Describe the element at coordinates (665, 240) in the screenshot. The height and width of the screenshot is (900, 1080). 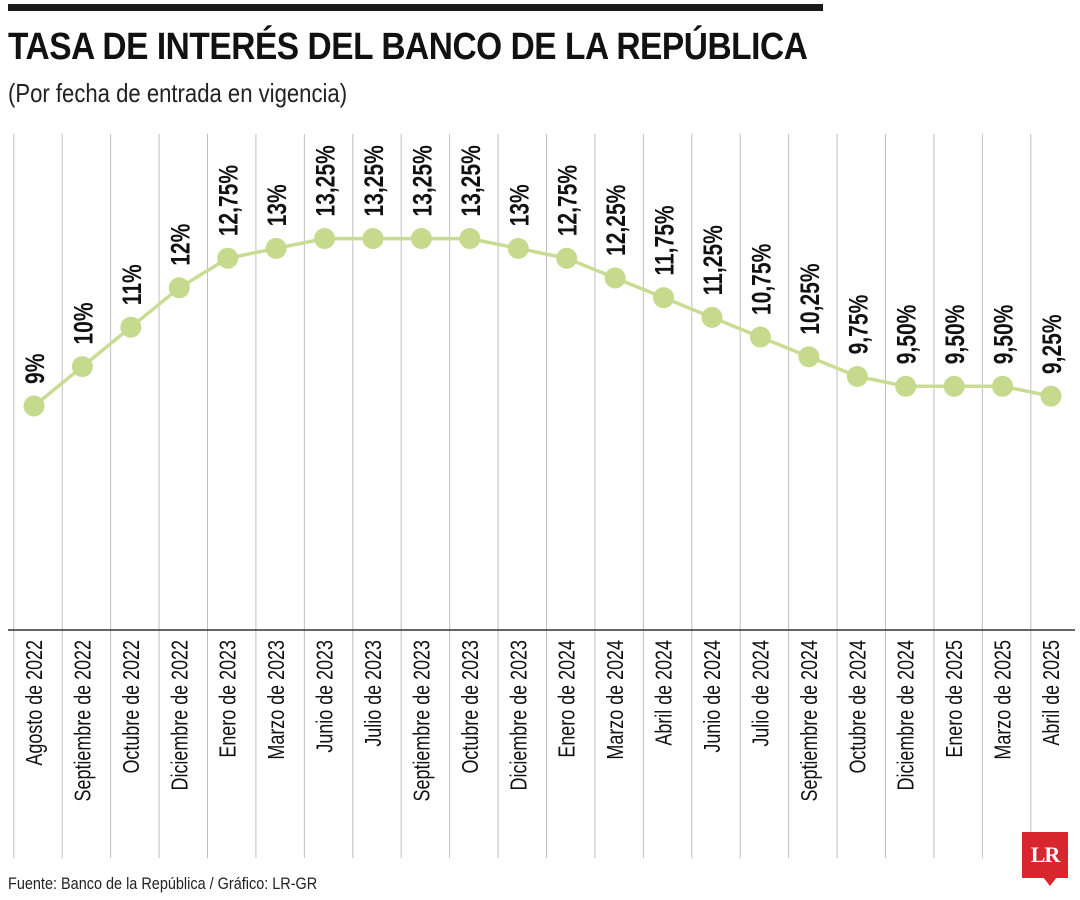
I see `data-label: 11,75%` at that location.